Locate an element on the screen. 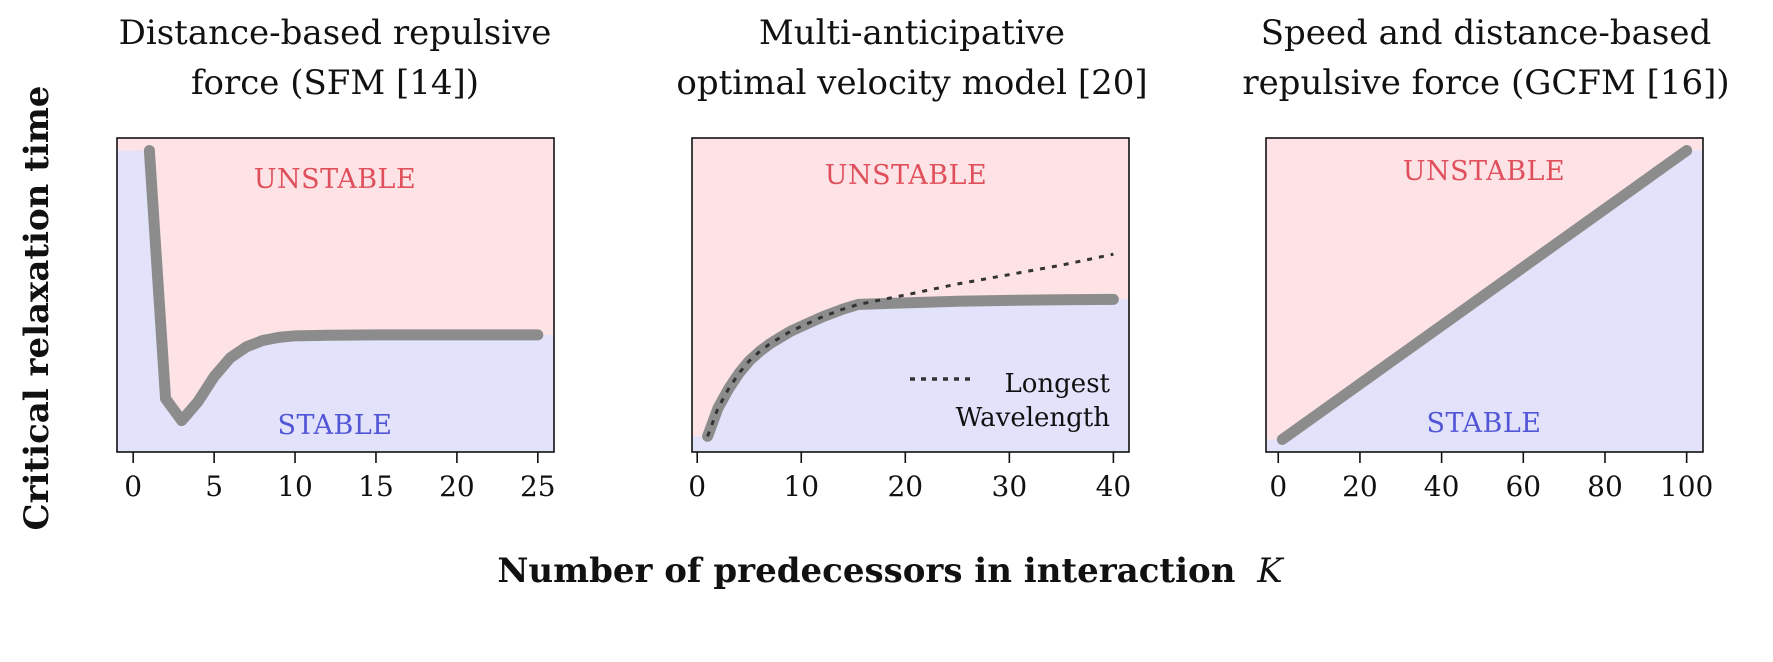 Image resolution: width=1773 pixels, height=662 pixels. x-tick-label: 15 is located at coordinates (376, 486).